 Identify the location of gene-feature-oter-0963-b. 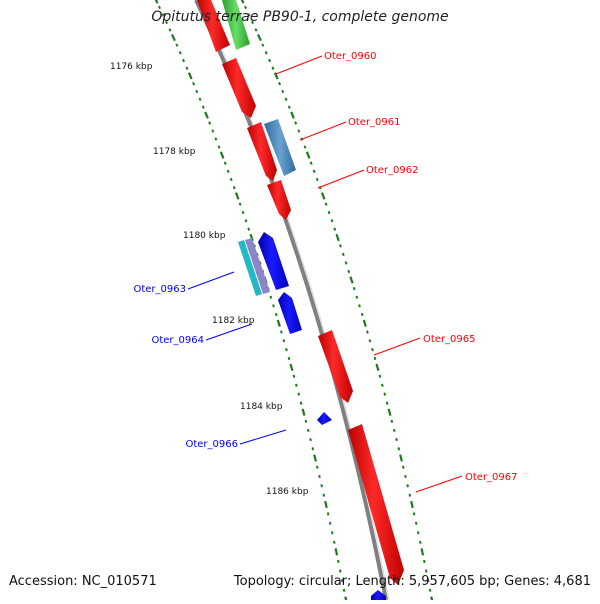
(257, 266).